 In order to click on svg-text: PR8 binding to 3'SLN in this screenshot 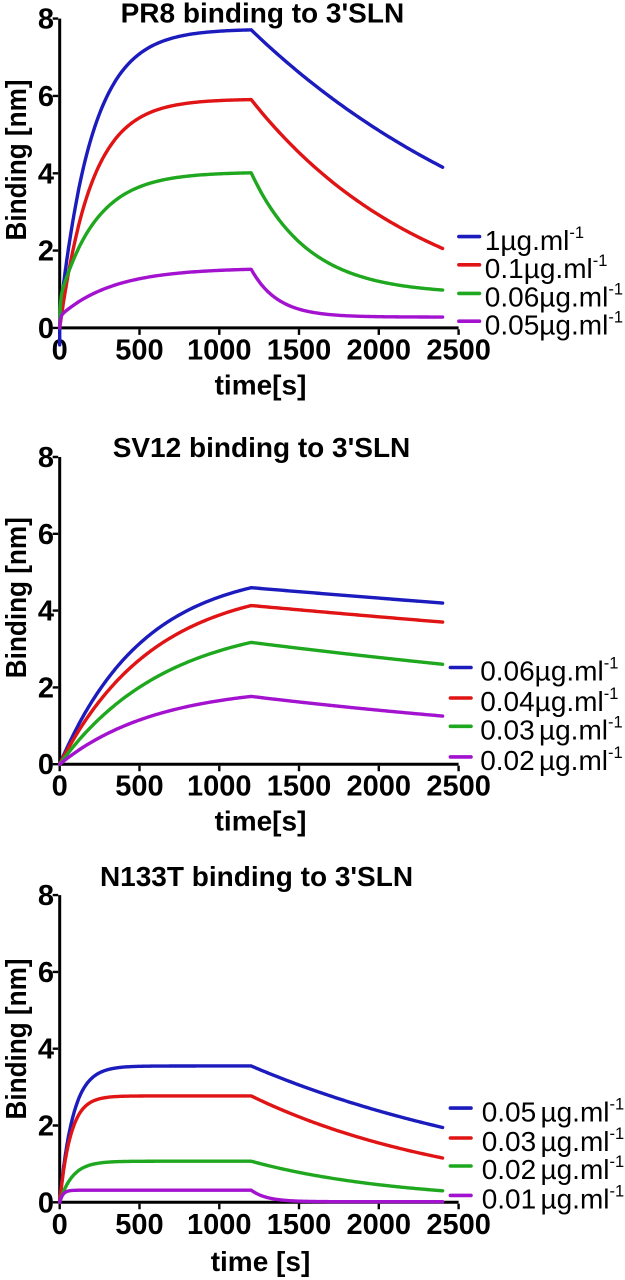, I will do `click(263, 14)`.